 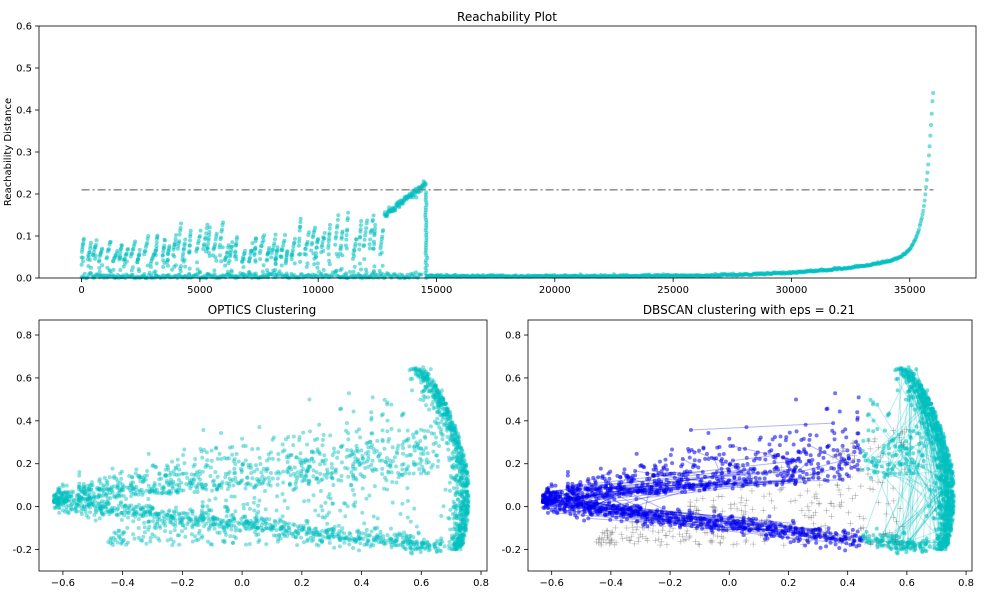 I want to click on y-tick-label: 0.6, so click(x=24, y=378).